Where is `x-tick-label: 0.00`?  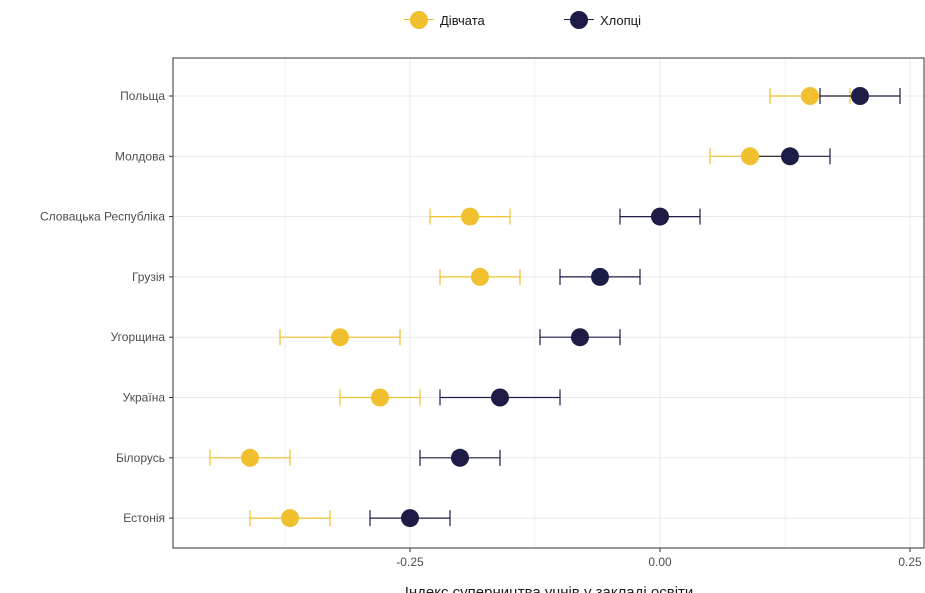 x-tick-label: 0.00 is located at coordinates (660, 562).